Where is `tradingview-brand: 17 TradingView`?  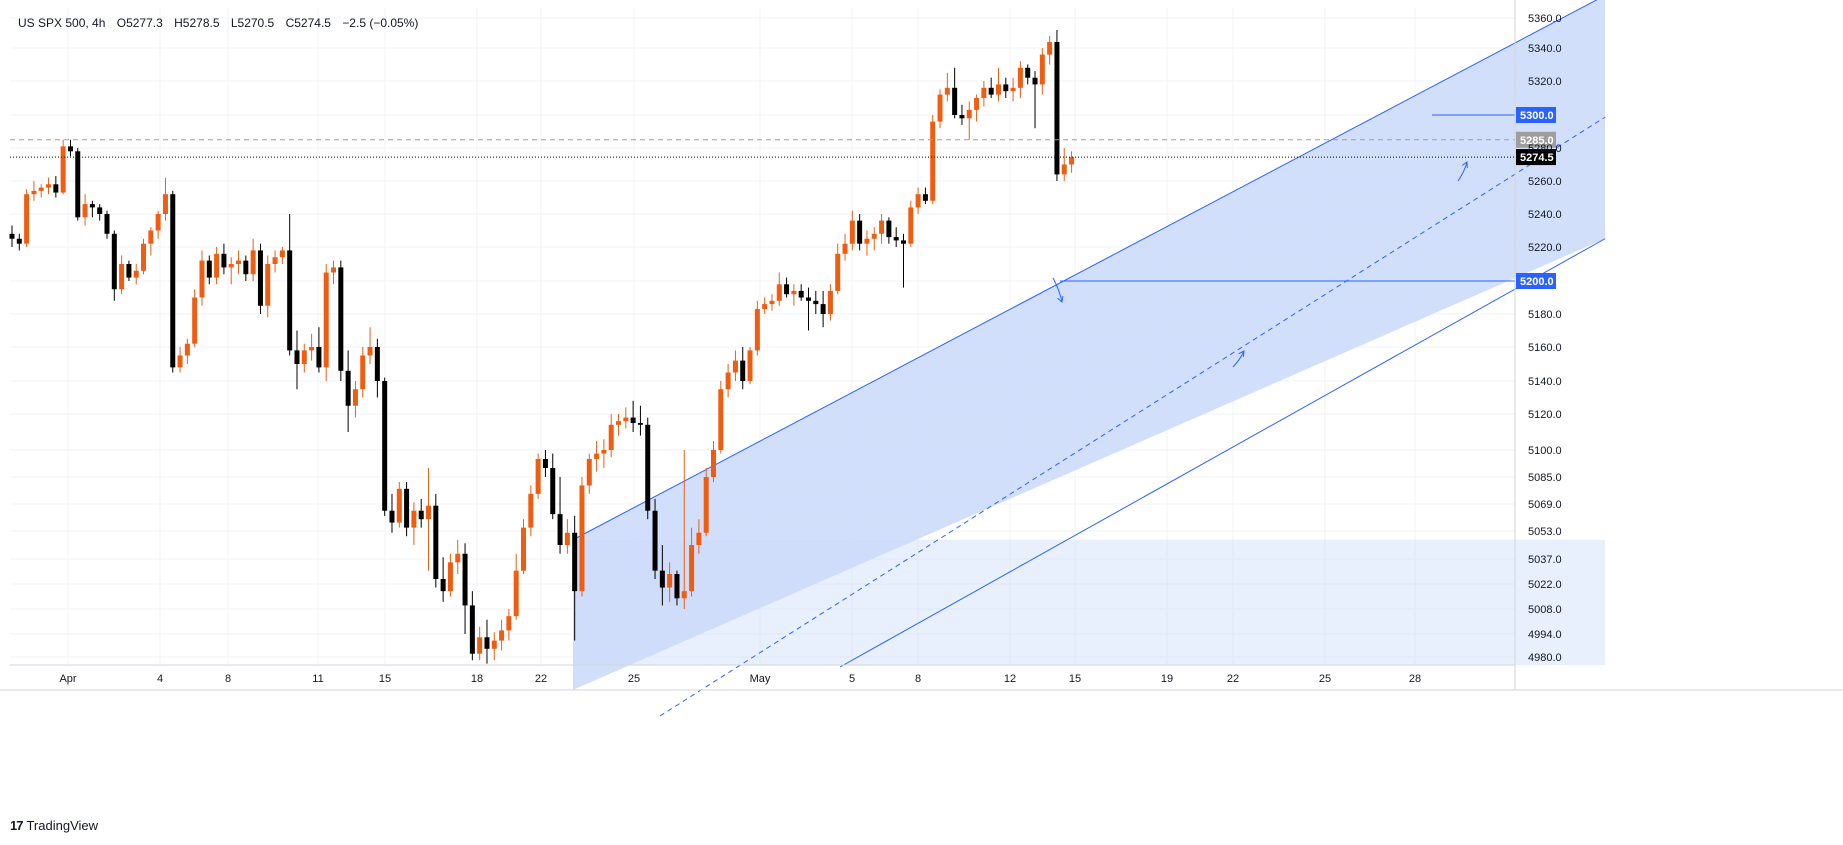 tradingview-brand: 17 TradingView is located at coordinates (54, 825).